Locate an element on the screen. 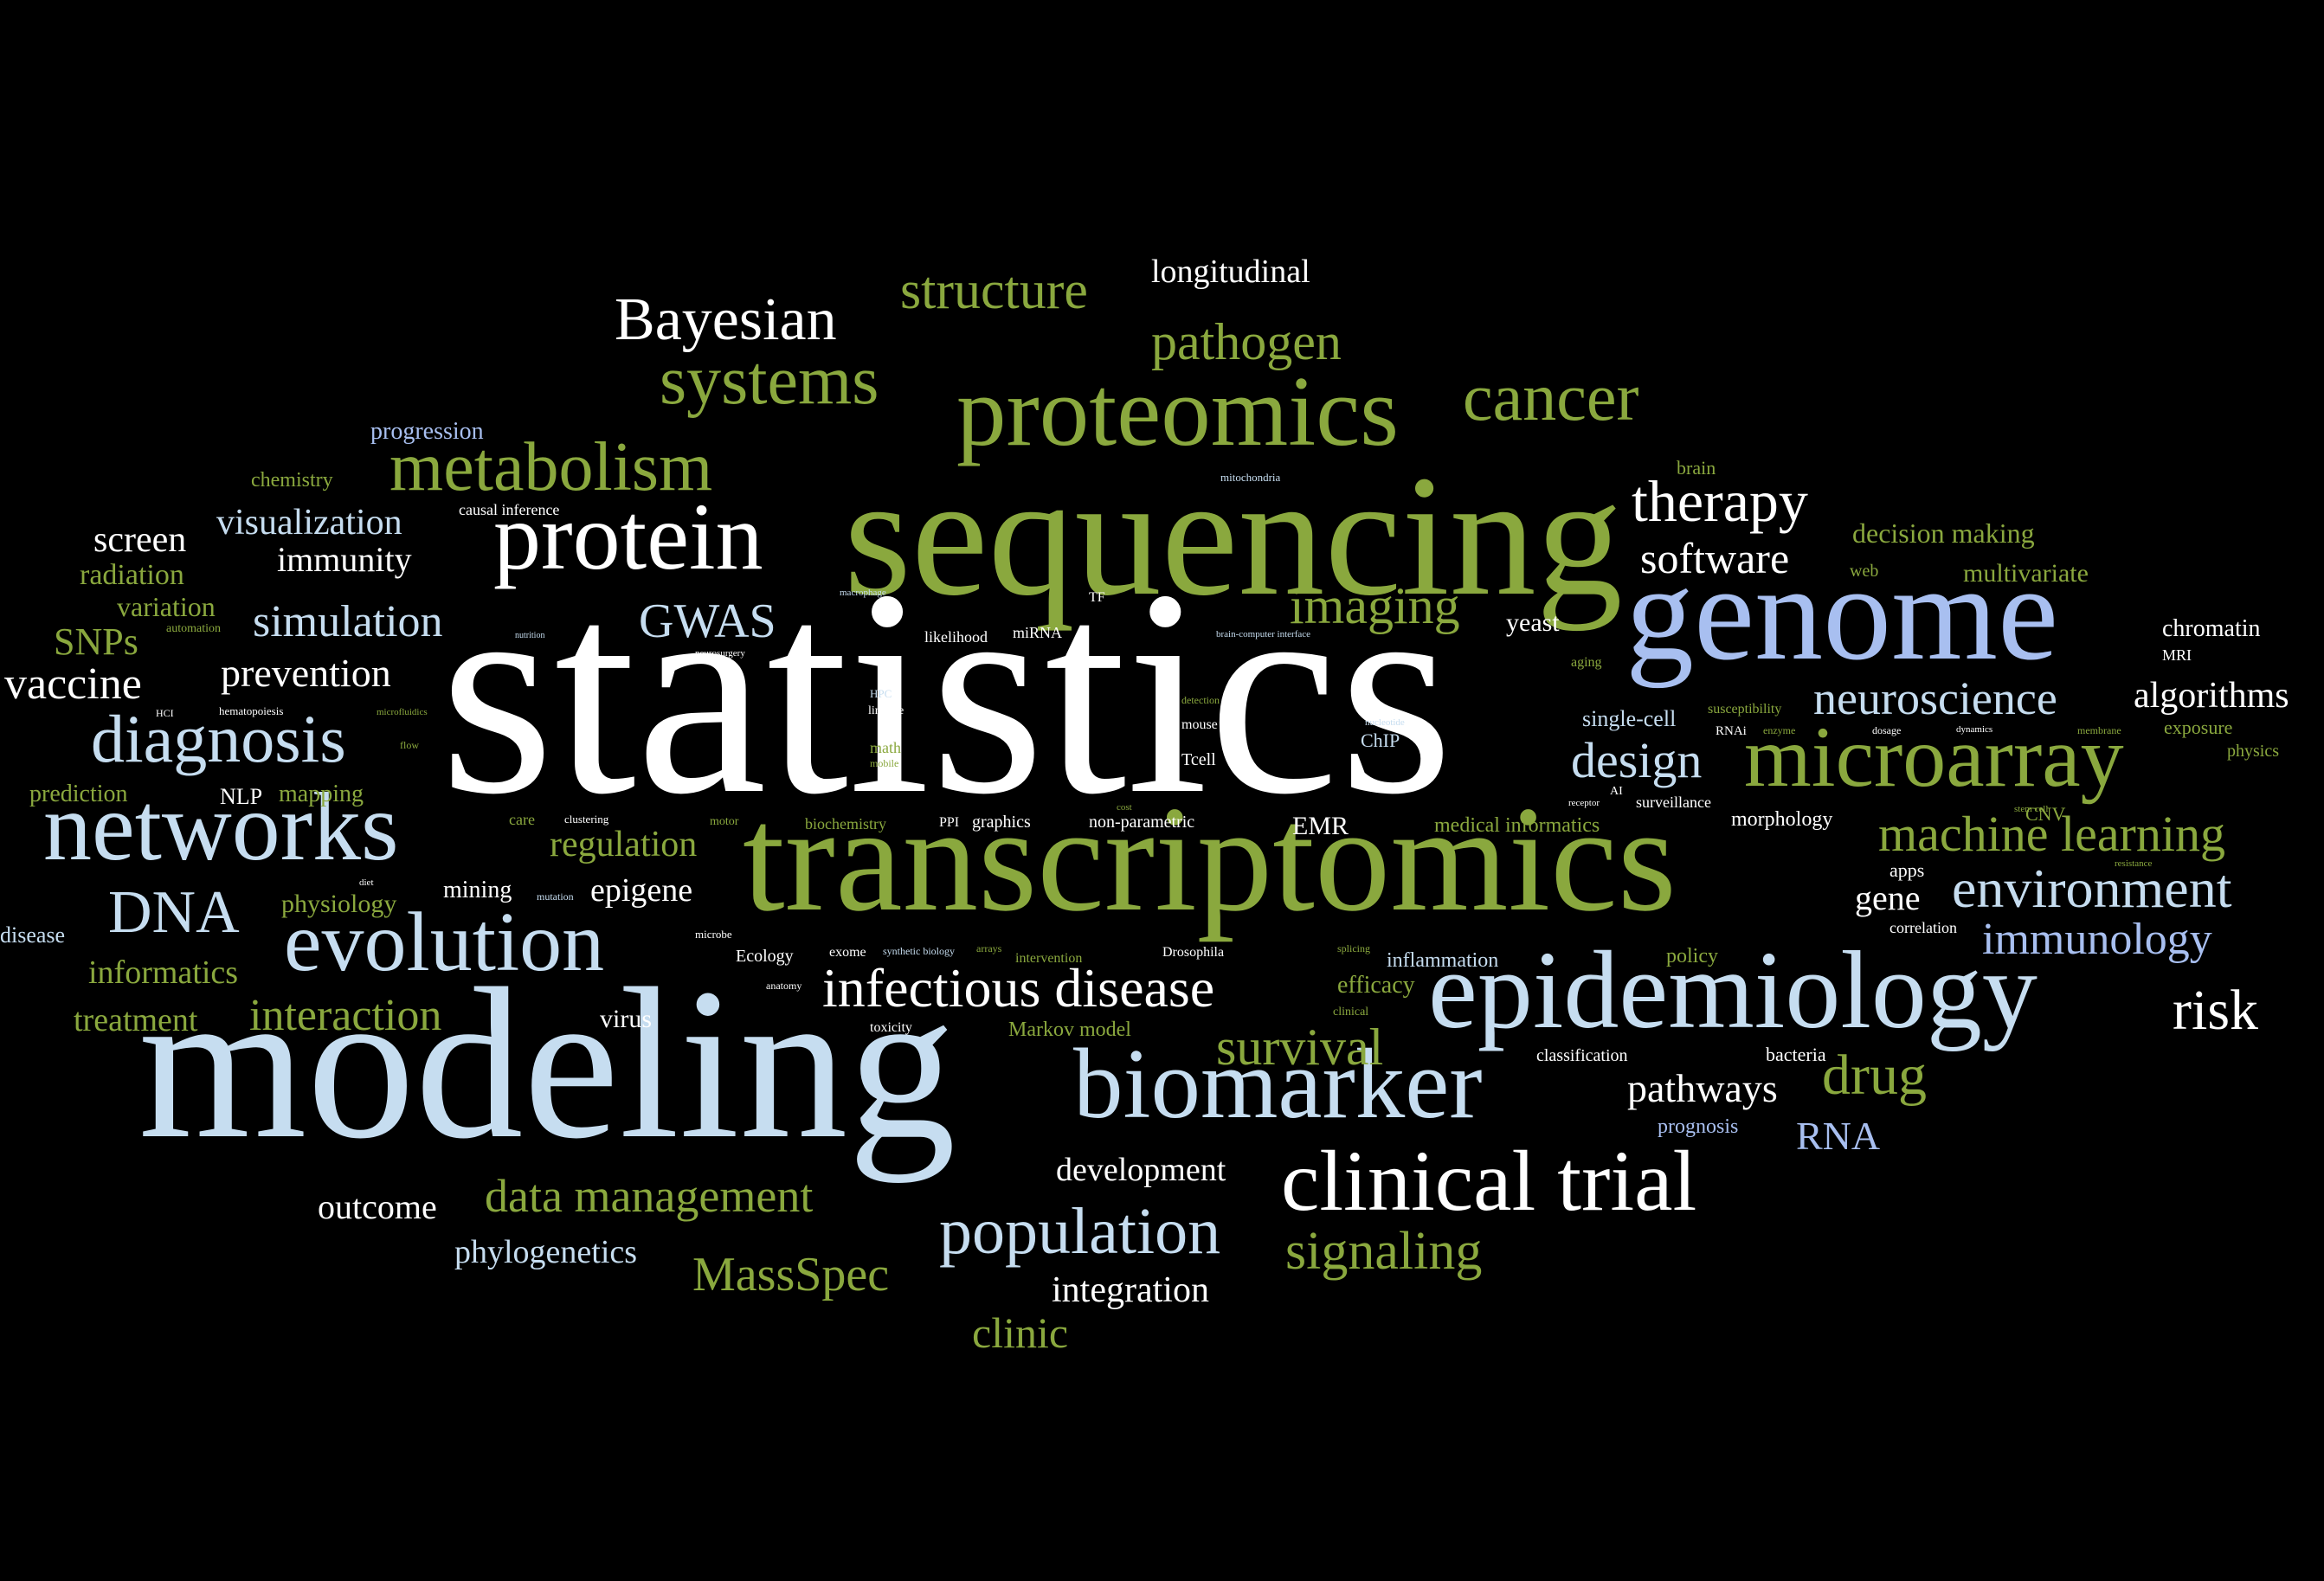  word: variation is located at coordinates (166, 606).